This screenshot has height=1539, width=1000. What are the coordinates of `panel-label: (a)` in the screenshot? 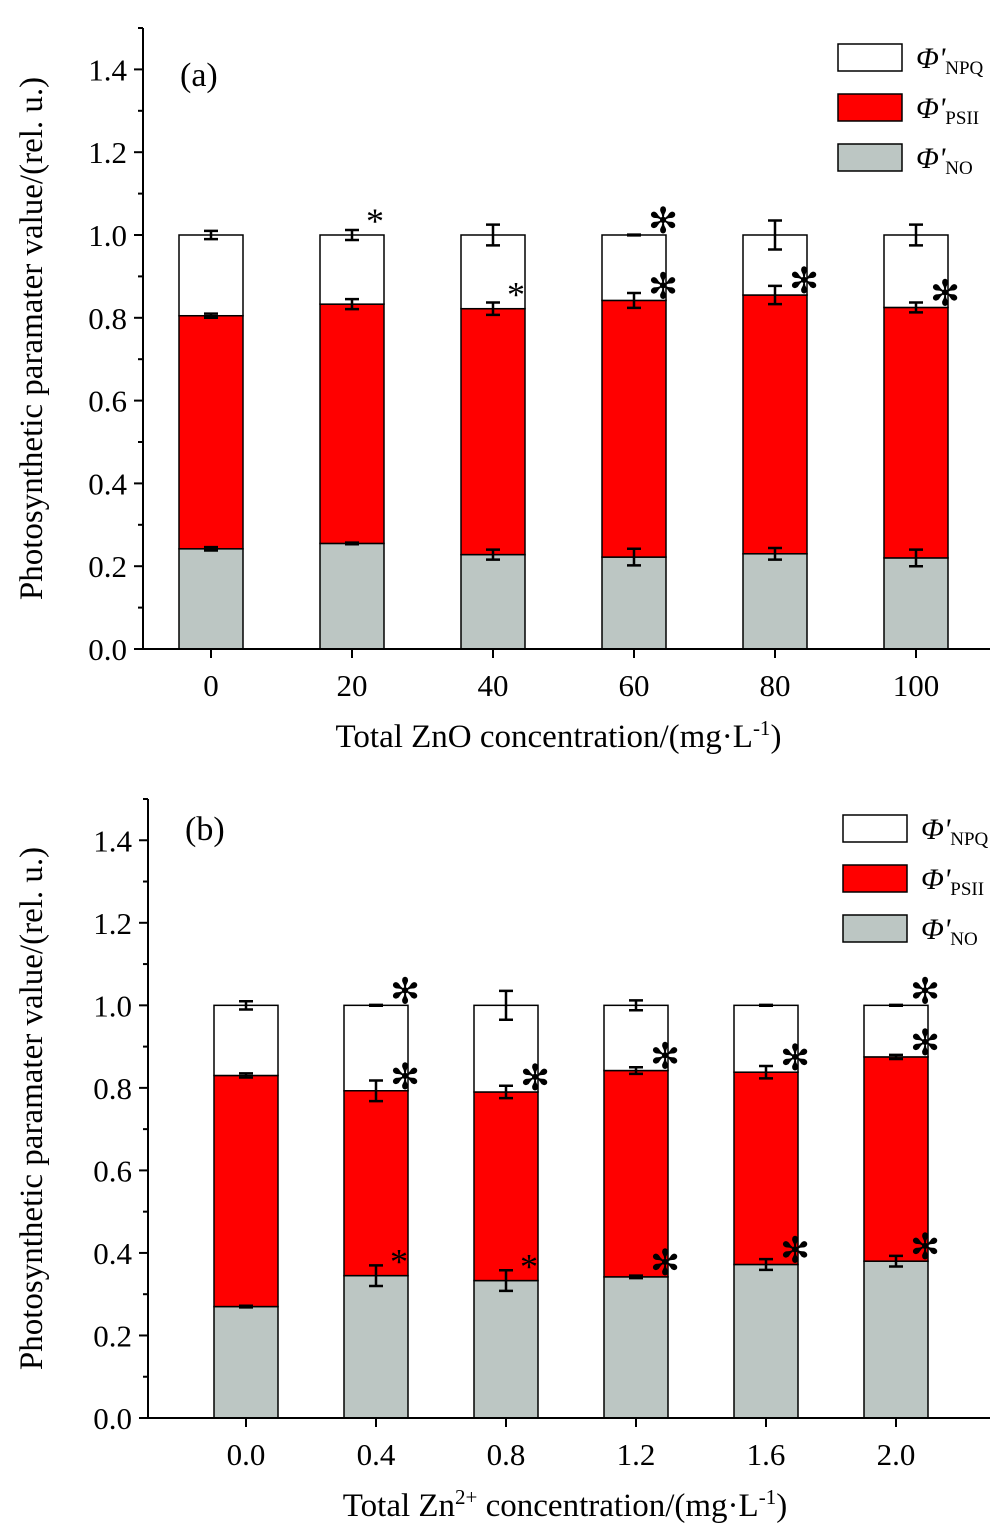 It's located at (199, 75).